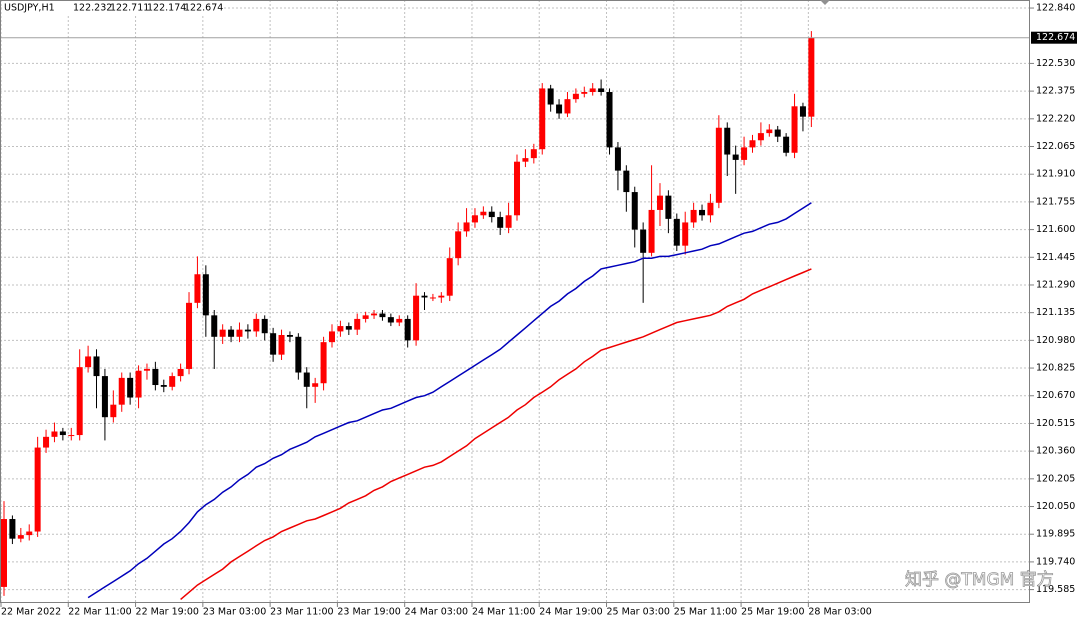 The height and width of the screenshot is (620, 1081). I want to click on y-tick-label: 121.135, so click(1055, 312).